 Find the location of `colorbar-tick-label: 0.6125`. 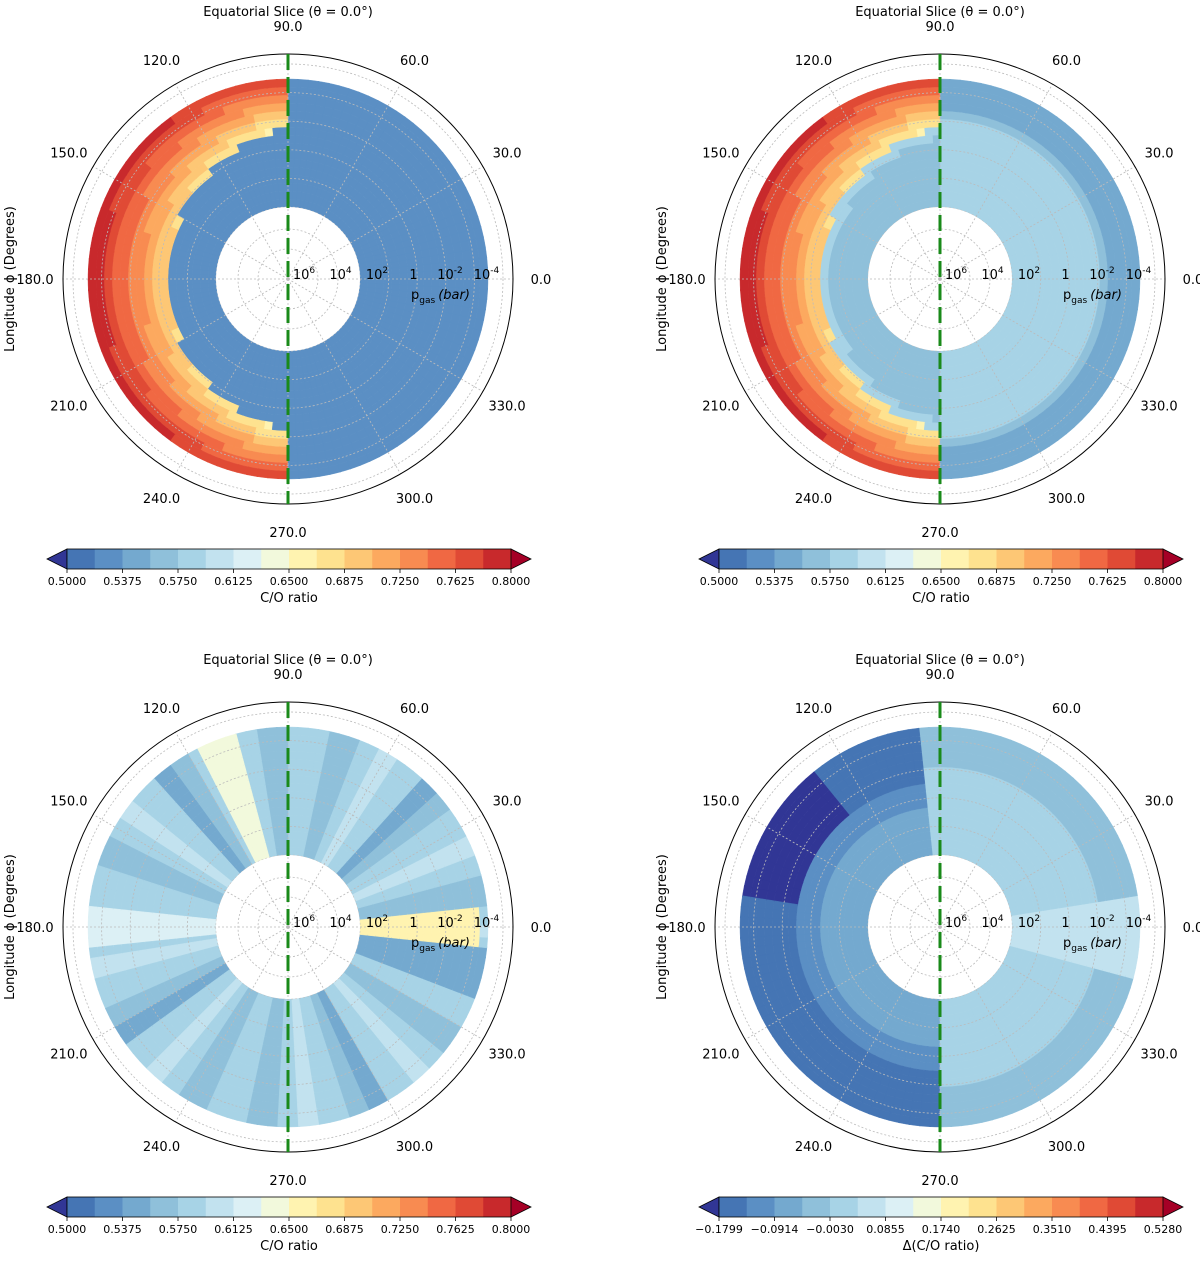

colorbar-tick-label: 0.6125 is located at coordinates (885, 581).